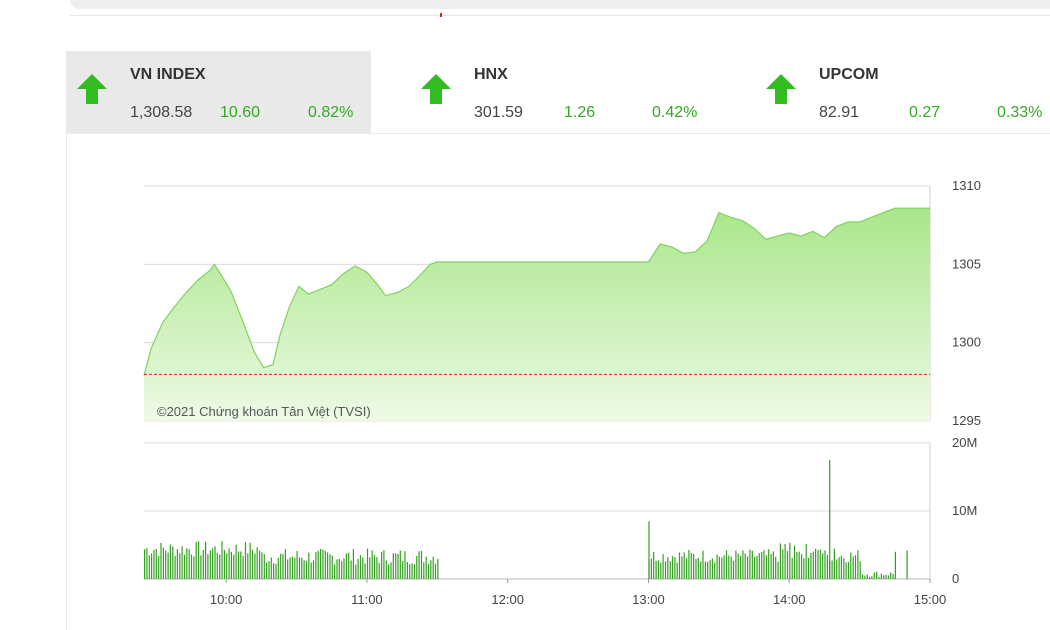  I want to click on top-bar, so click(560, 4).